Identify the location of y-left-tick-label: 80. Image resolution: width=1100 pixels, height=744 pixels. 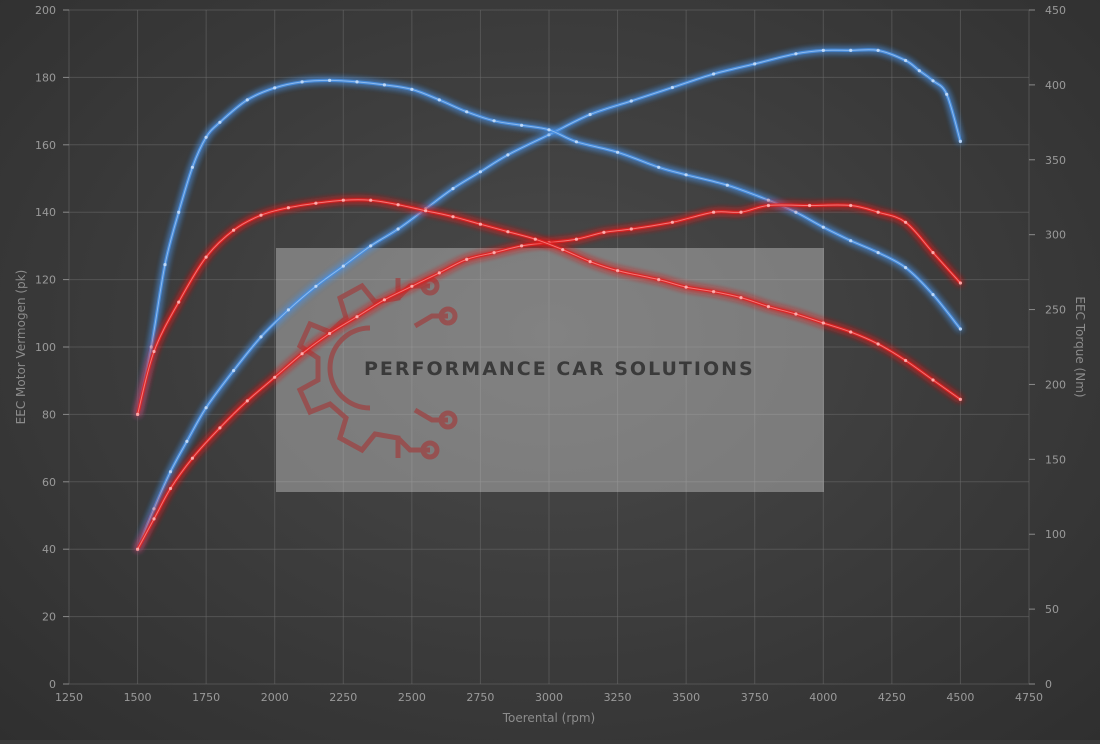
(49, 414).